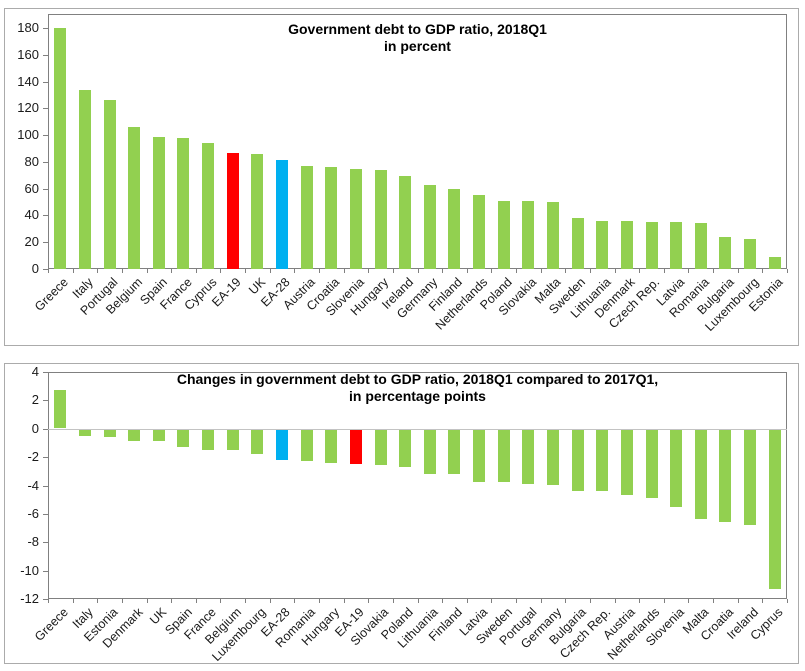 The height and width of the screenshot is (671, 805). Describe the element at coordinates (52, 624) in the screenshot. I see `x-category-label: Greece` at that location.